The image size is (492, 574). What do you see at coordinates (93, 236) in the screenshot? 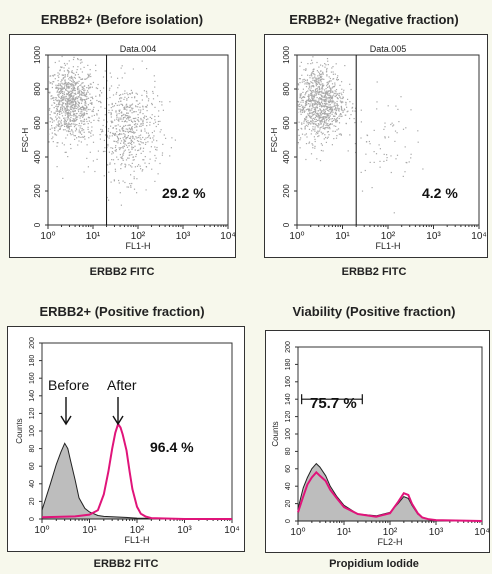
I see `x-tick-label: 10¹` at bounding box center [93, 236].